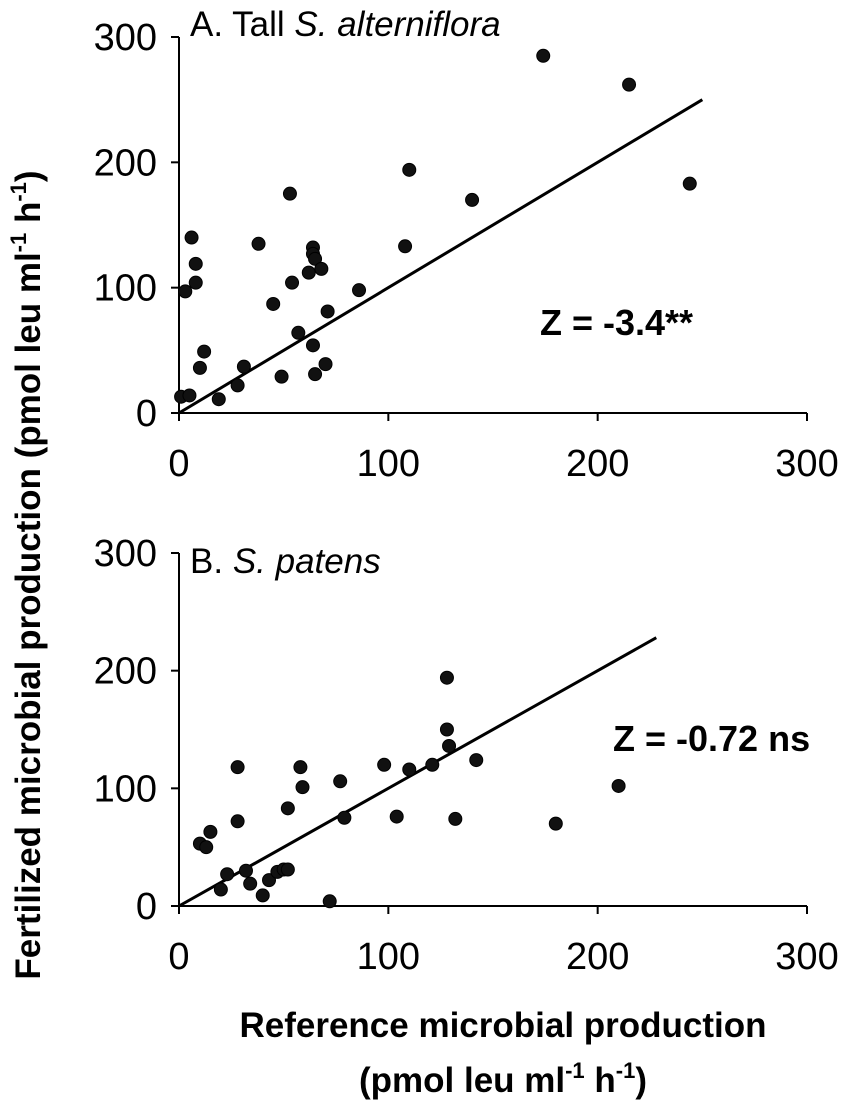 The image size is (854, 1111). I want to click on panel-b-title-prefix: B., so click(206, 561).